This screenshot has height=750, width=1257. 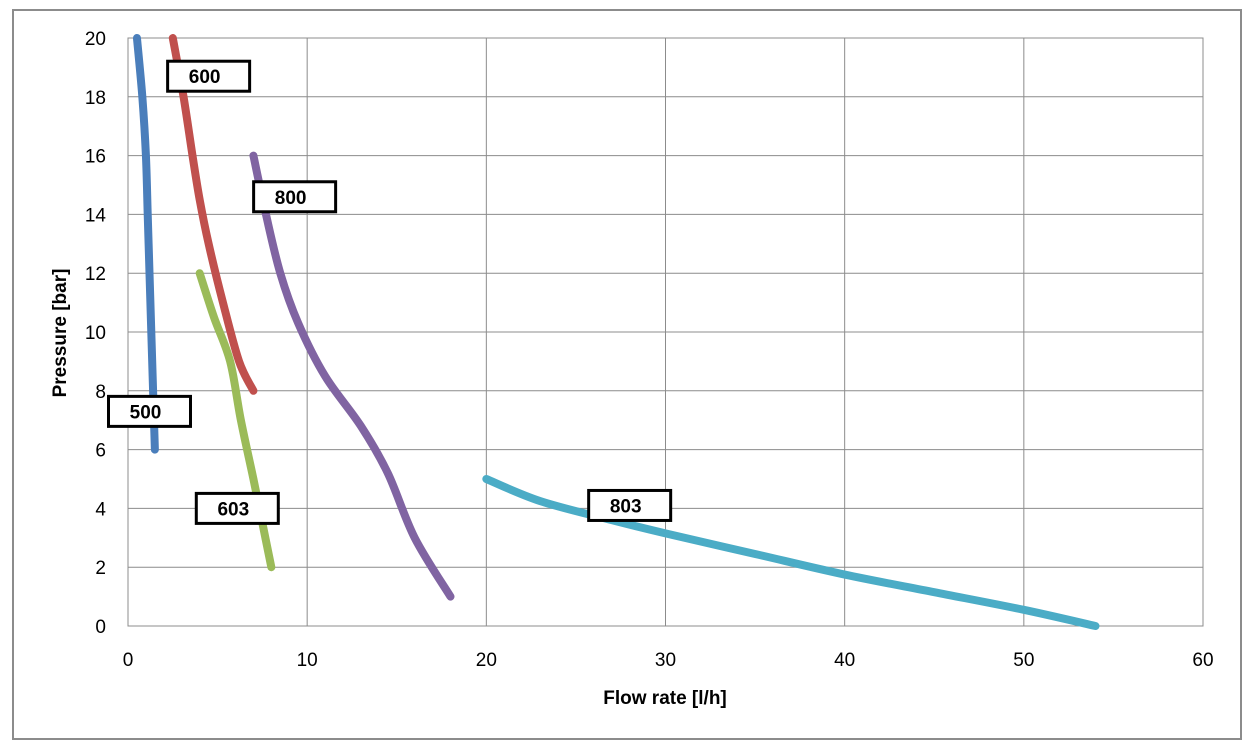 What do you see at coordinates (665, 660) in the screenshot?
I see `x-tick-label: 30` at bounding box center [665, 660].